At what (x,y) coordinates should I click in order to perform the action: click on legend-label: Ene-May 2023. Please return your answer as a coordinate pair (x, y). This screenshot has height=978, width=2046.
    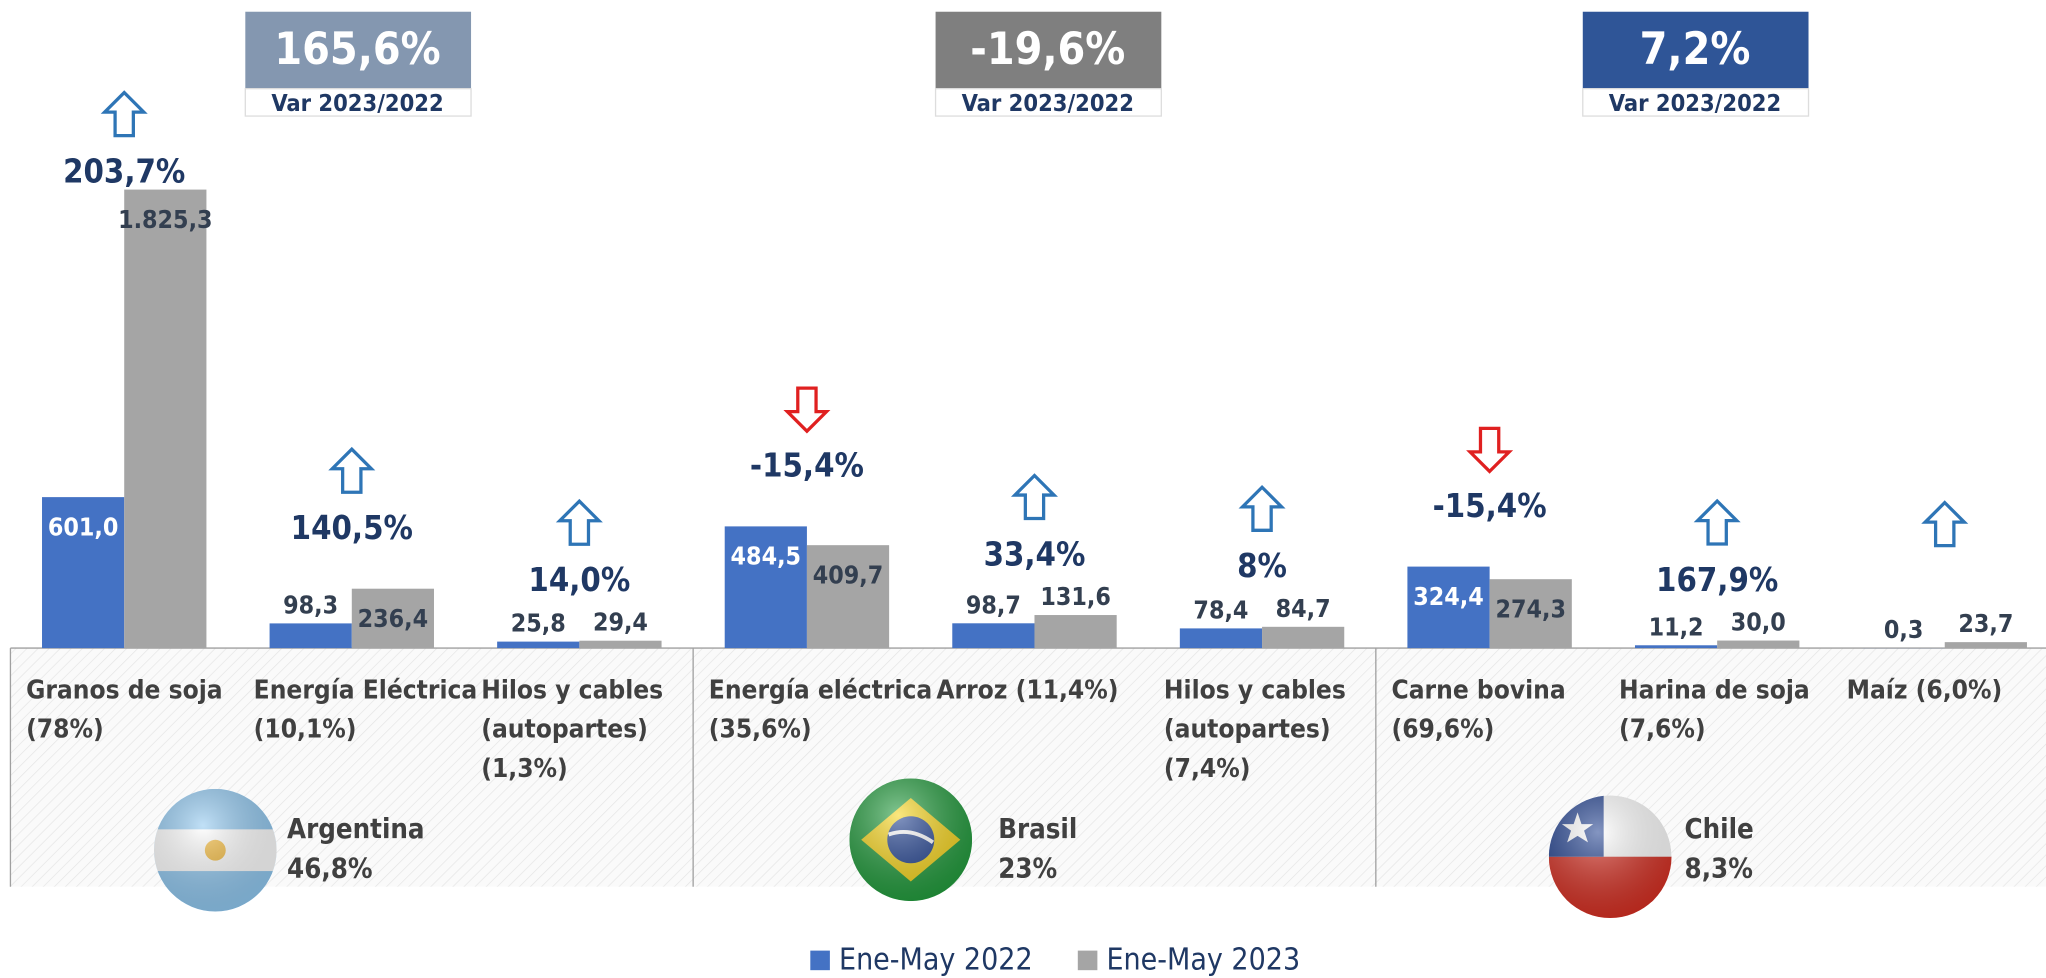
    Looking at the image, I should click on (1204, 960).